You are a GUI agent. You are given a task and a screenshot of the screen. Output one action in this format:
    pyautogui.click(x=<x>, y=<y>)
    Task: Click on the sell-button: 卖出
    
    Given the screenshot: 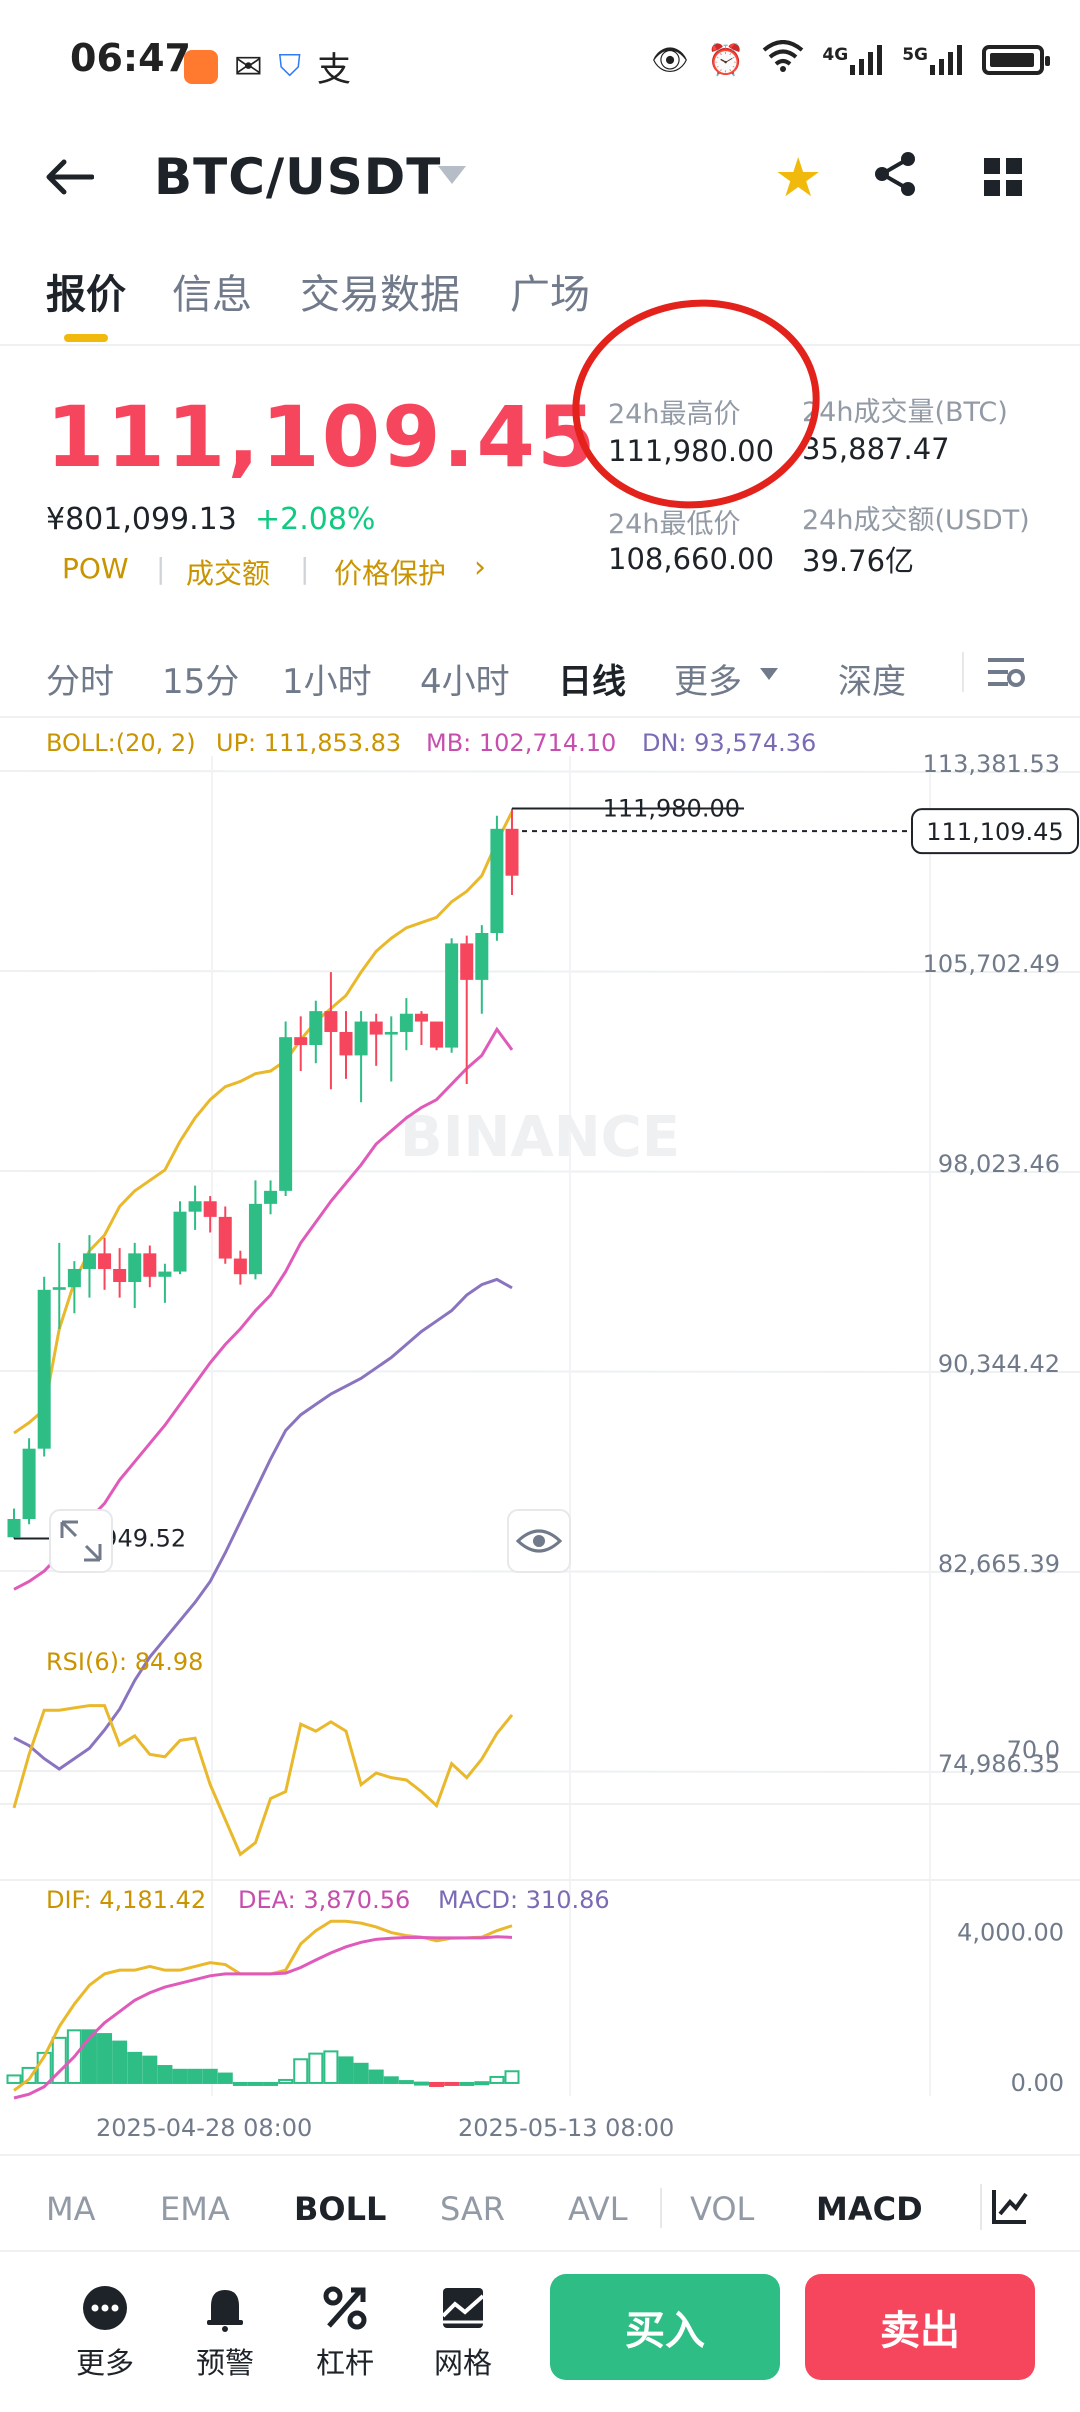 What is the action you would take?
    pyautogui.click(x=920, y=2327)
    